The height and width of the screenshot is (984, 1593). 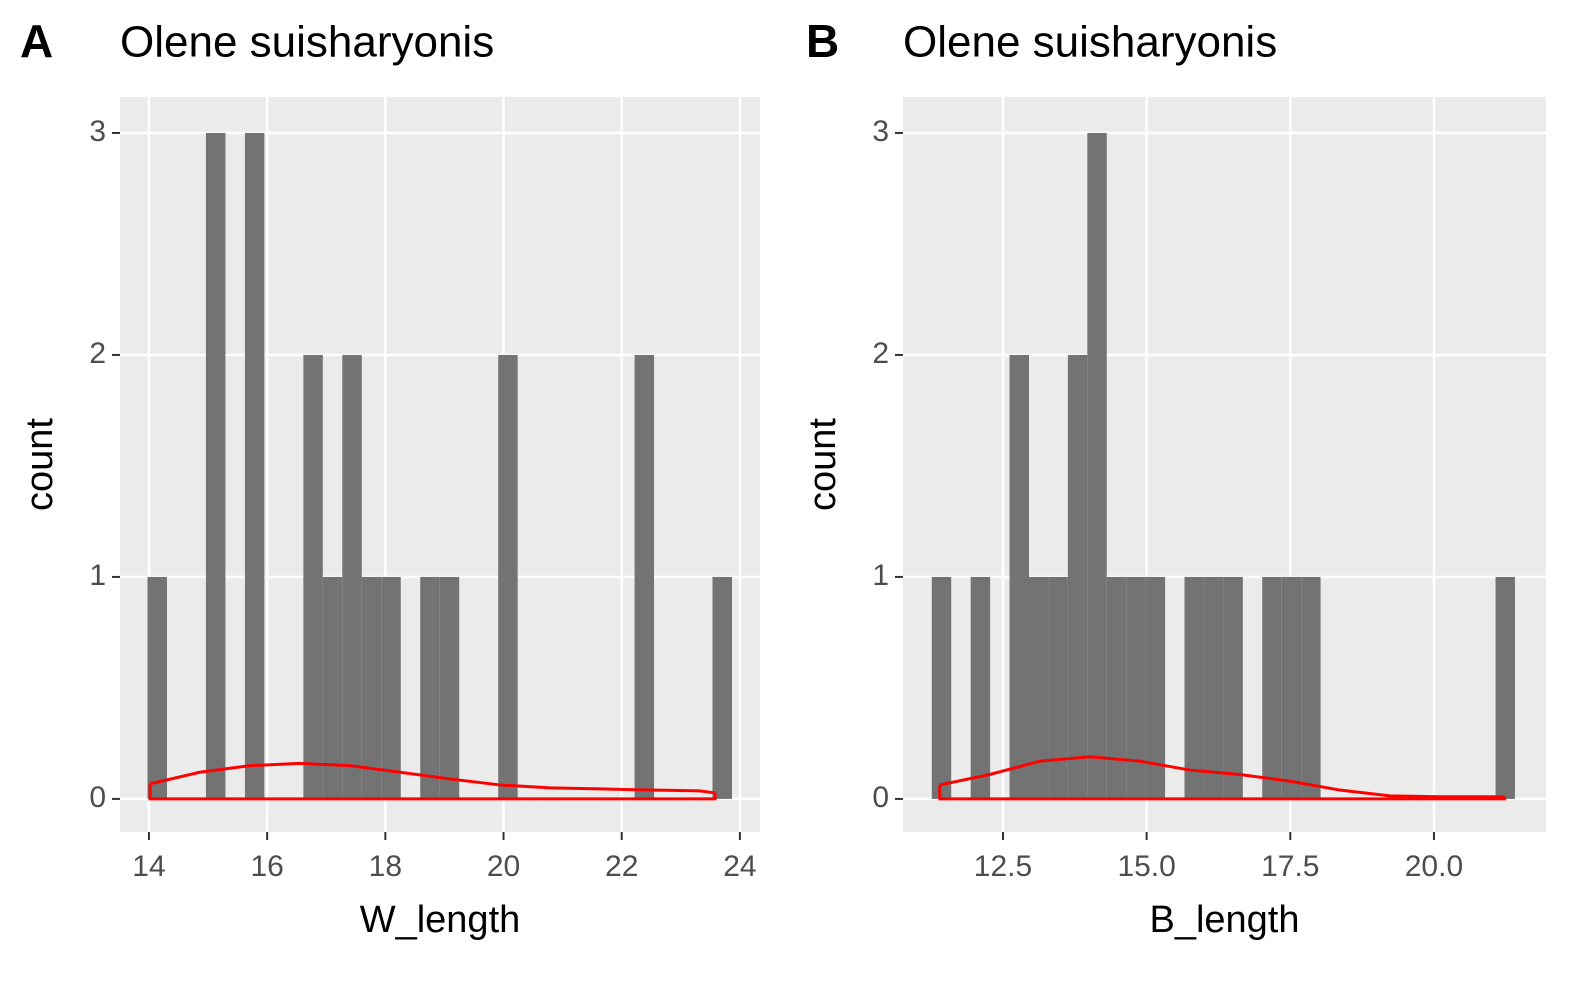 What do you see at coordinates (1146, 866) in the screenshot?
I see `x-tick-label: 15.0` at bounding box center [1146, 866].